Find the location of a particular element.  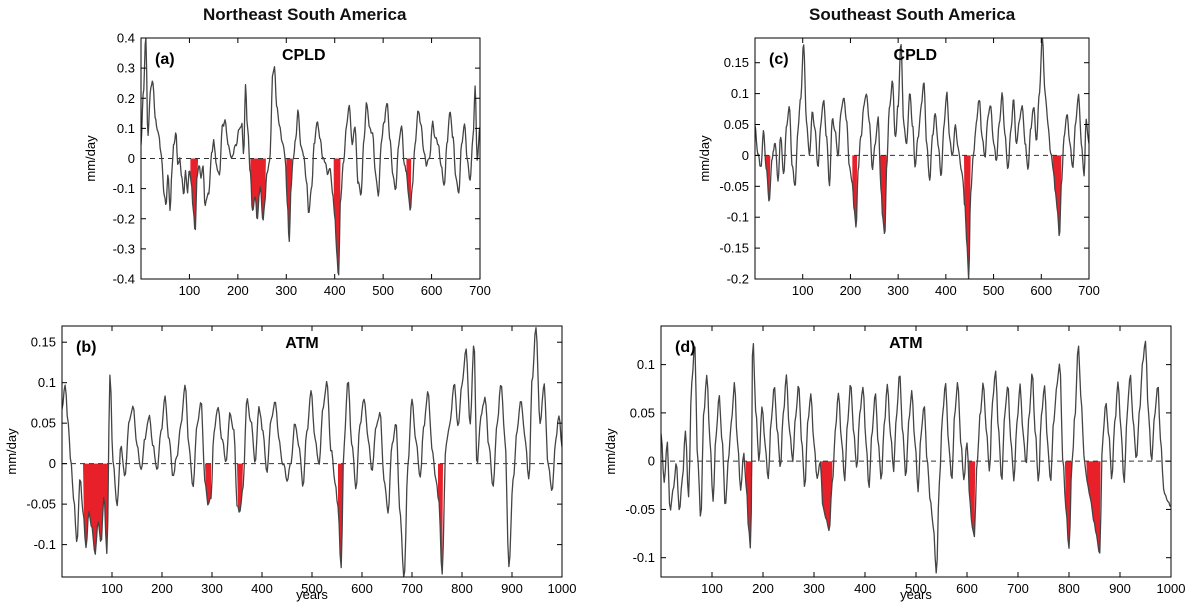

column-title-southeast: Southeast South America is located at coordinates (912, 14).